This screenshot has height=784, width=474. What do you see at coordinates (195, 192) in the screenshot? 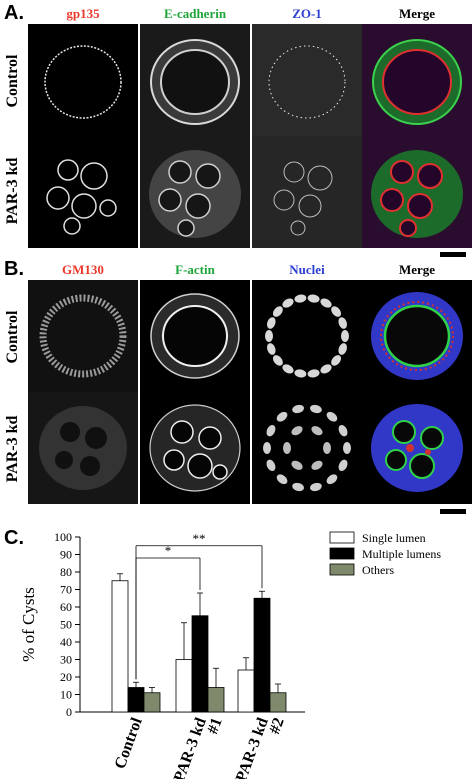
I see `panel-a-par3kd-ecadherin-image` at bounding box center [195, 192].